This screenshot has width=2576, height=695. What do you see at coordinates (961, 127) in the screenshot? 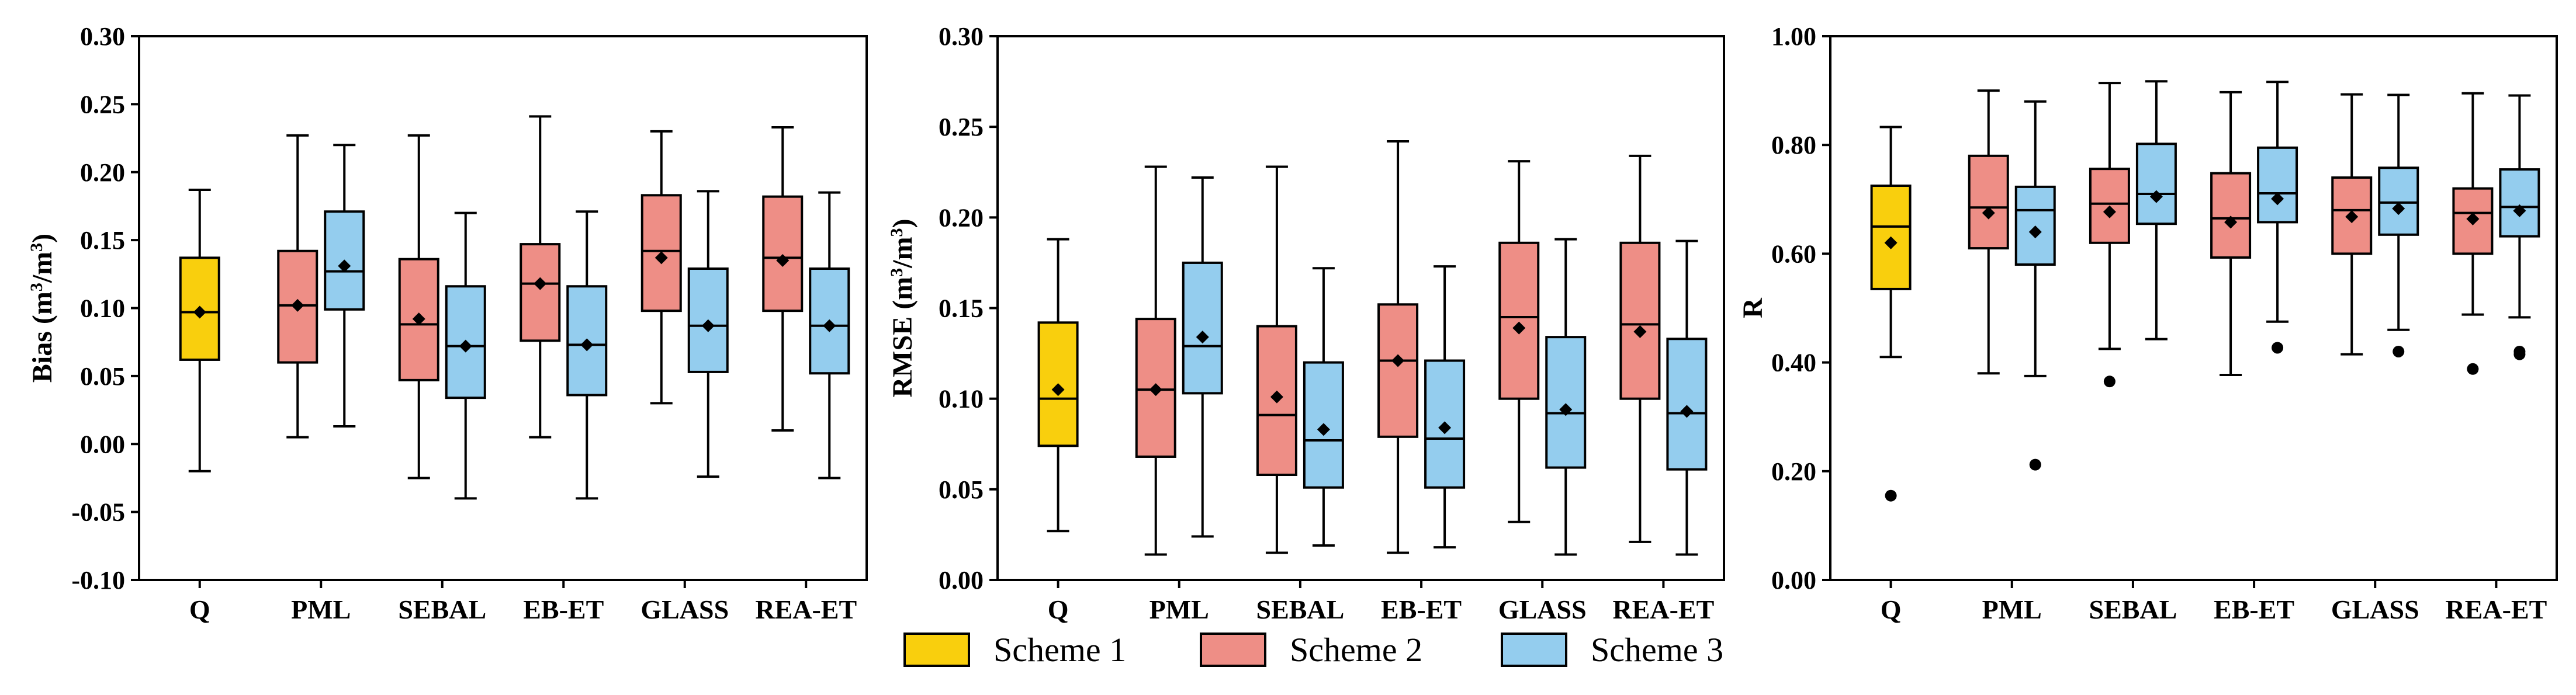
I see `y-tick-label: 0.25` at bounding box center [961, 127].